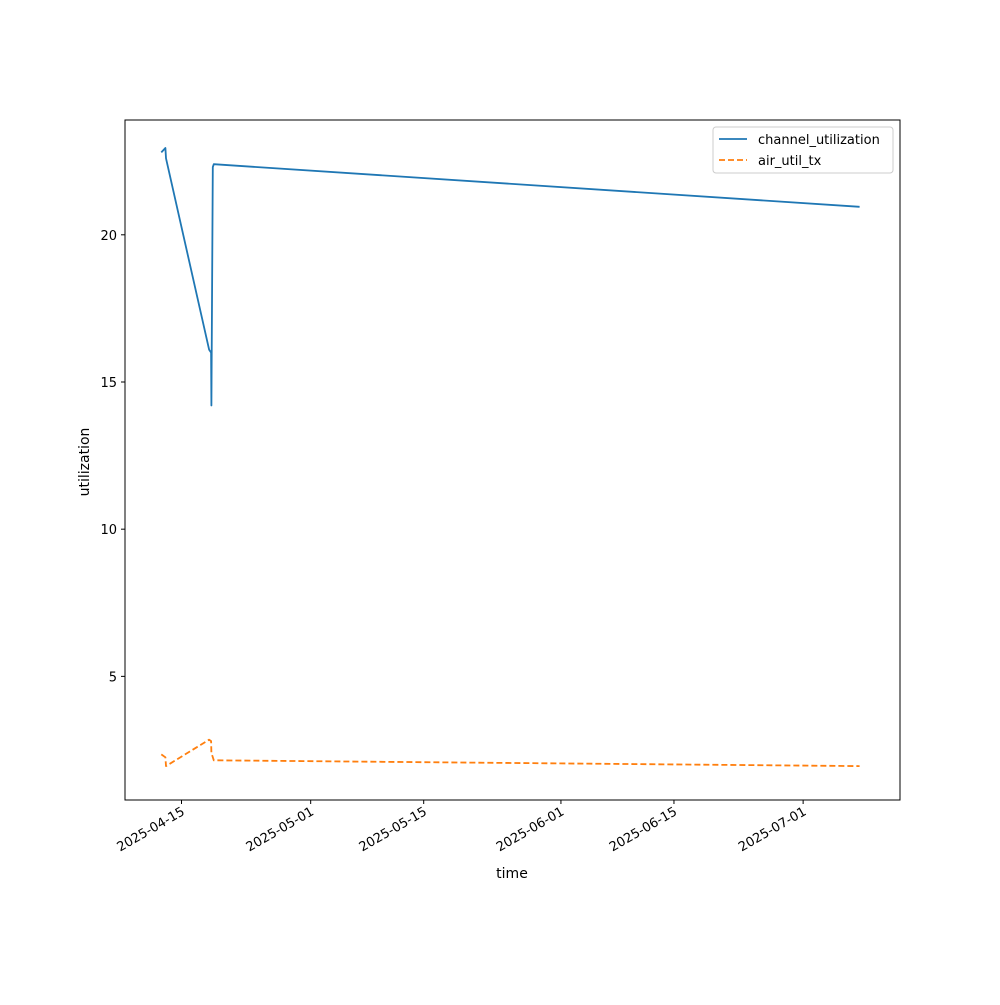 This screenshot has height=1005, width=1000. Describe the element at coordinates (113, 677) in the screenshot. I see `y-tick-label: 5` at that location.